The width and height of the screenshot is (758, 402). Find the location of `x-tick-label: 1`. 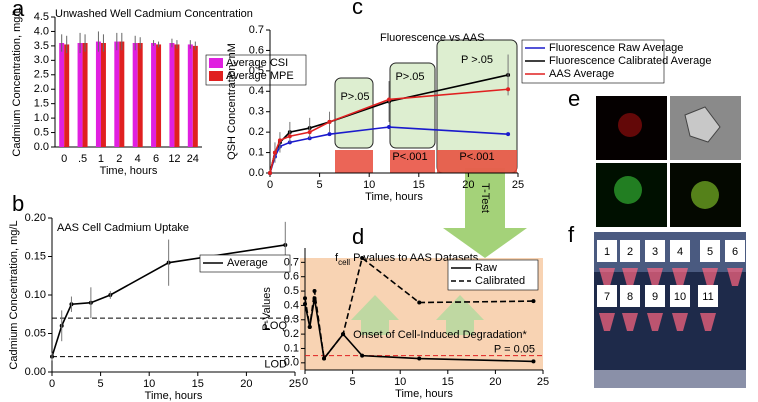

x-tick-label: 1 is located at coordinates (101, 159).